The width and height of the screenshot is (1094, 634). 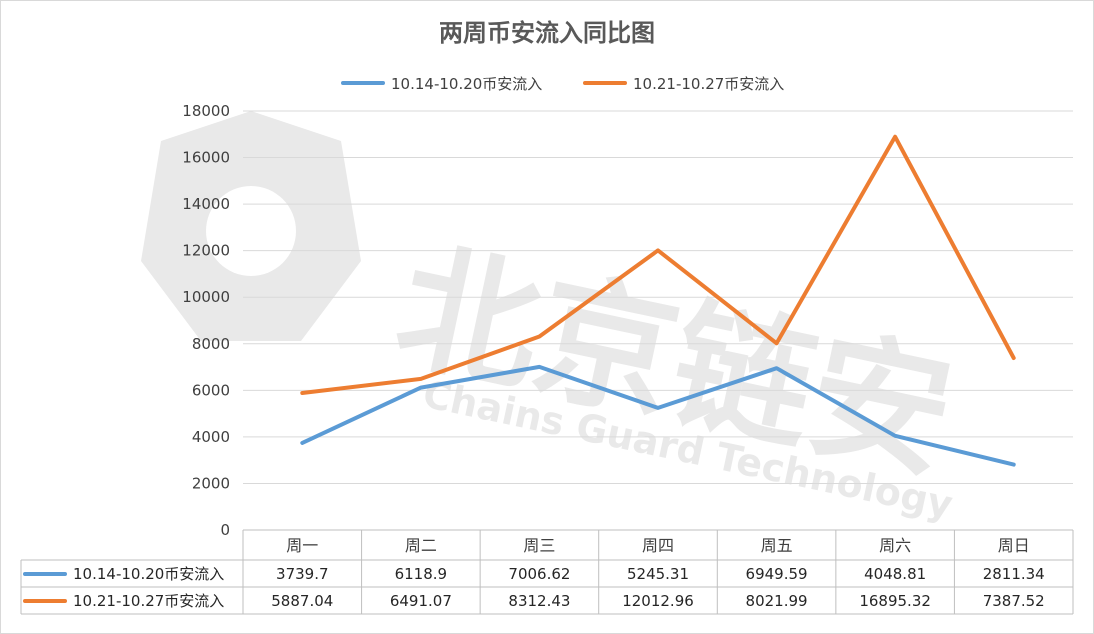 I want to click on table-value-cell: 6491.07, so click(x=421, y=601).